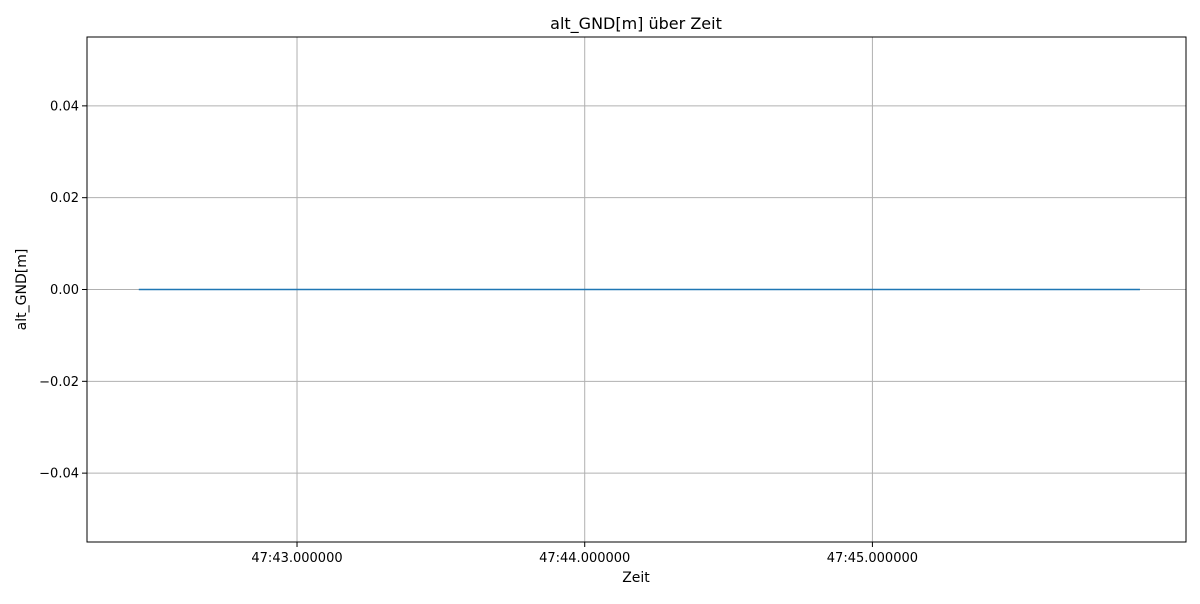 This screenshot has width=1200, height=604. What do you see at coordinates (64, 290) in the screenshot?
I see `y-tick-label: 0.00` at bounding box center [64, 290].